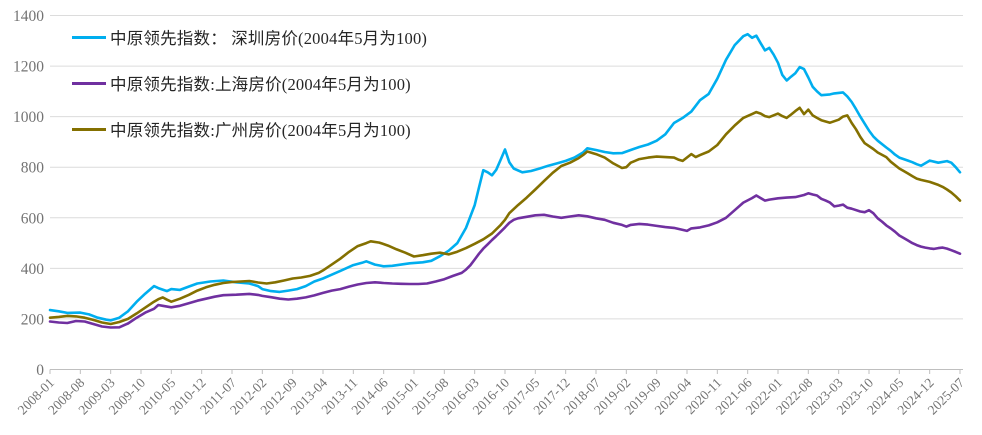 The image size is (982, 435). What do you see at coordinates (89, 129) in the screenshot?
I see `legend-line-swatch-guangzhou` at bounding box center [89, 129].